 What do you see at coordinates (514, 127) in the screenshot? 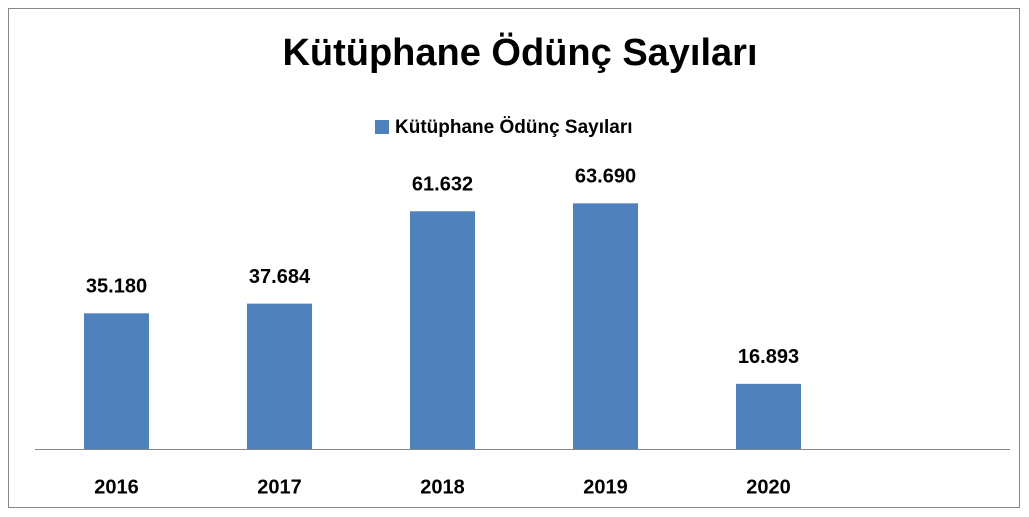
I see `legend-label: Kütüphane Ödünç Sayıları` at bounding box center [514, 127].